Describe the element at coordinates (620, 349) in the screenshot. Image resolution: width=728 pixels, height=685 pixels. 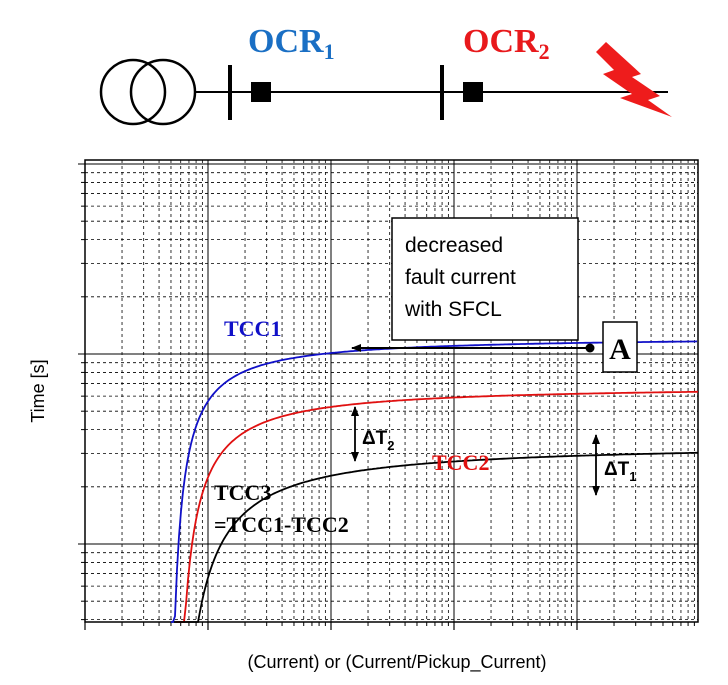
I see `point-a-label: A` at that location.